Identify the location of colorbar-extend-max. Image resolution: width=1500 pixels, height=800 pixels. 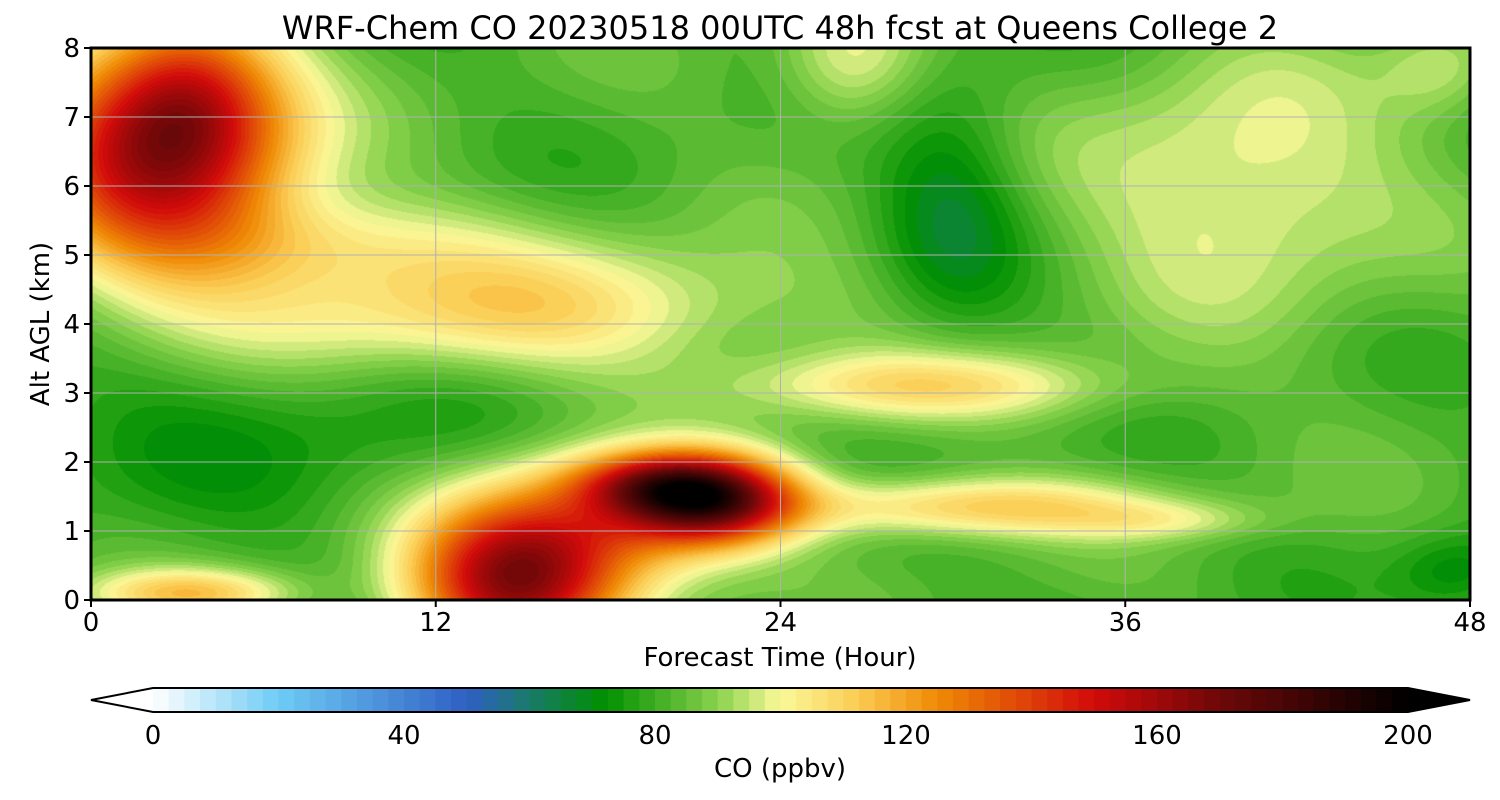
(1439, 700).